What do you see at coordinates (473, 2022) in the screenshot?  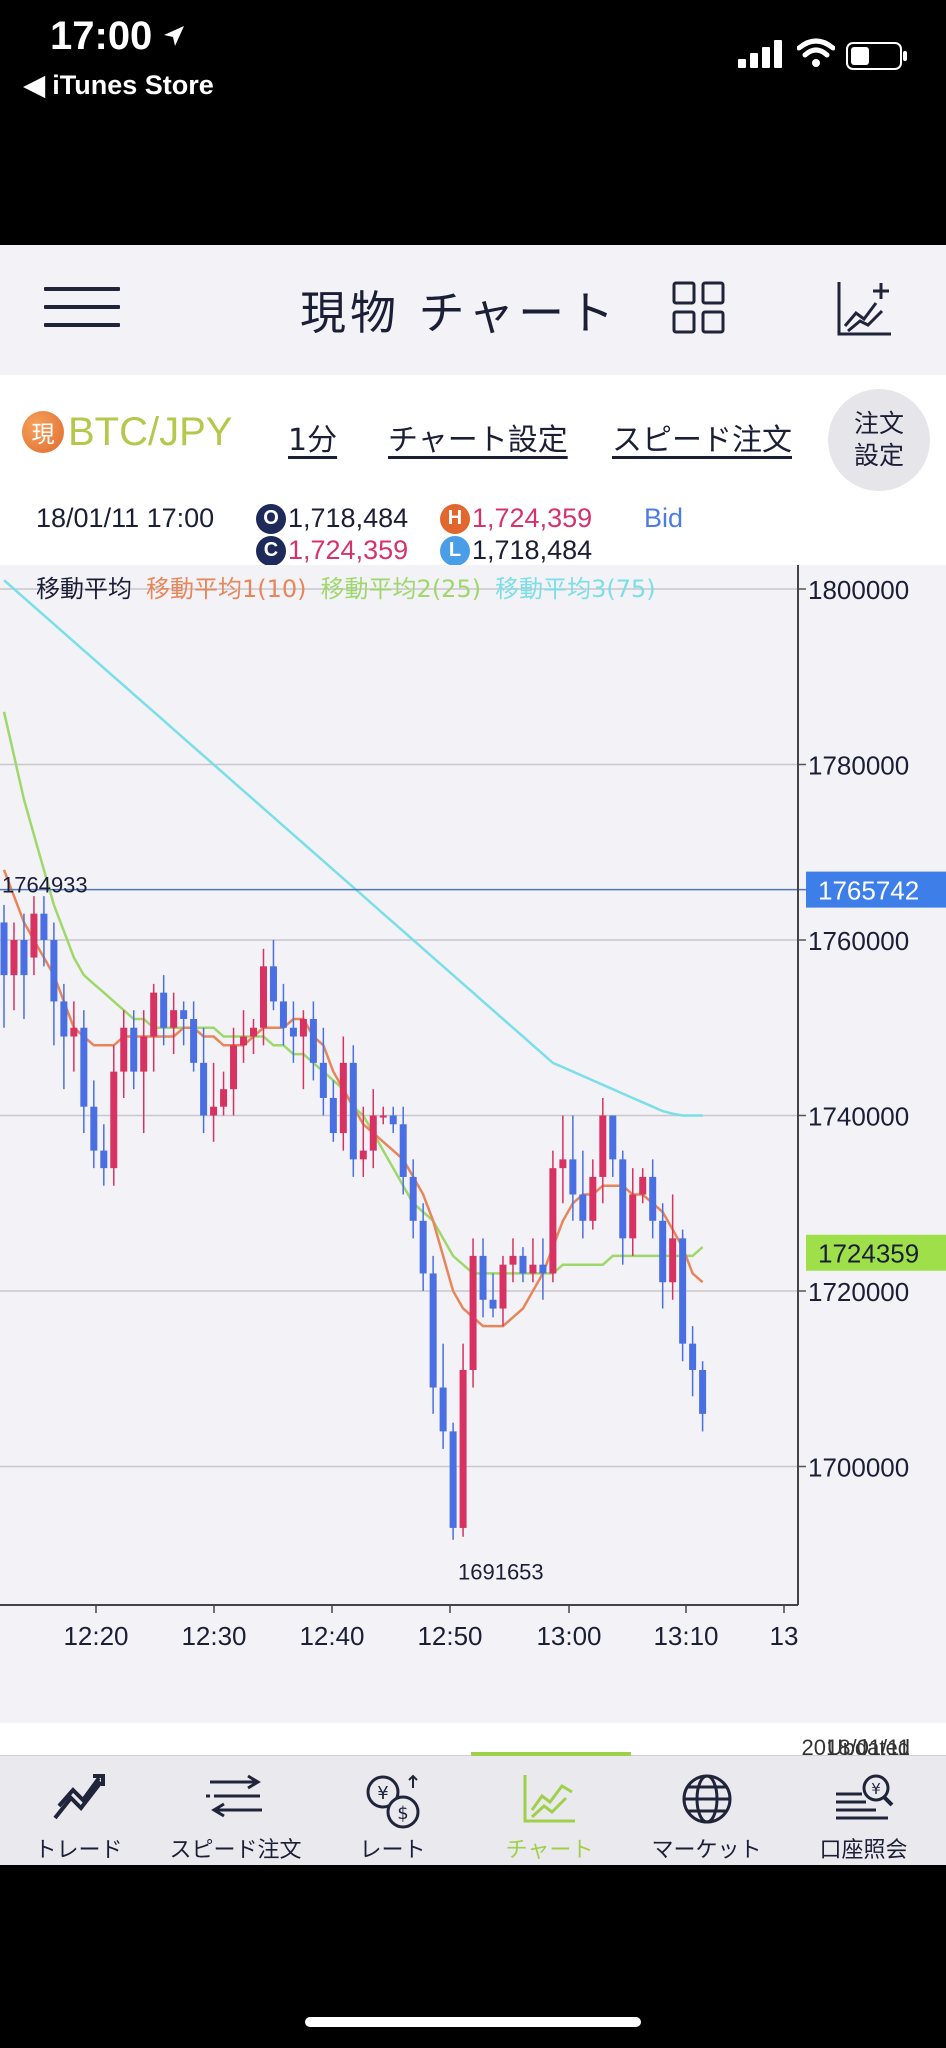 I see `home-indicator` at bounding box center [473, 2022].